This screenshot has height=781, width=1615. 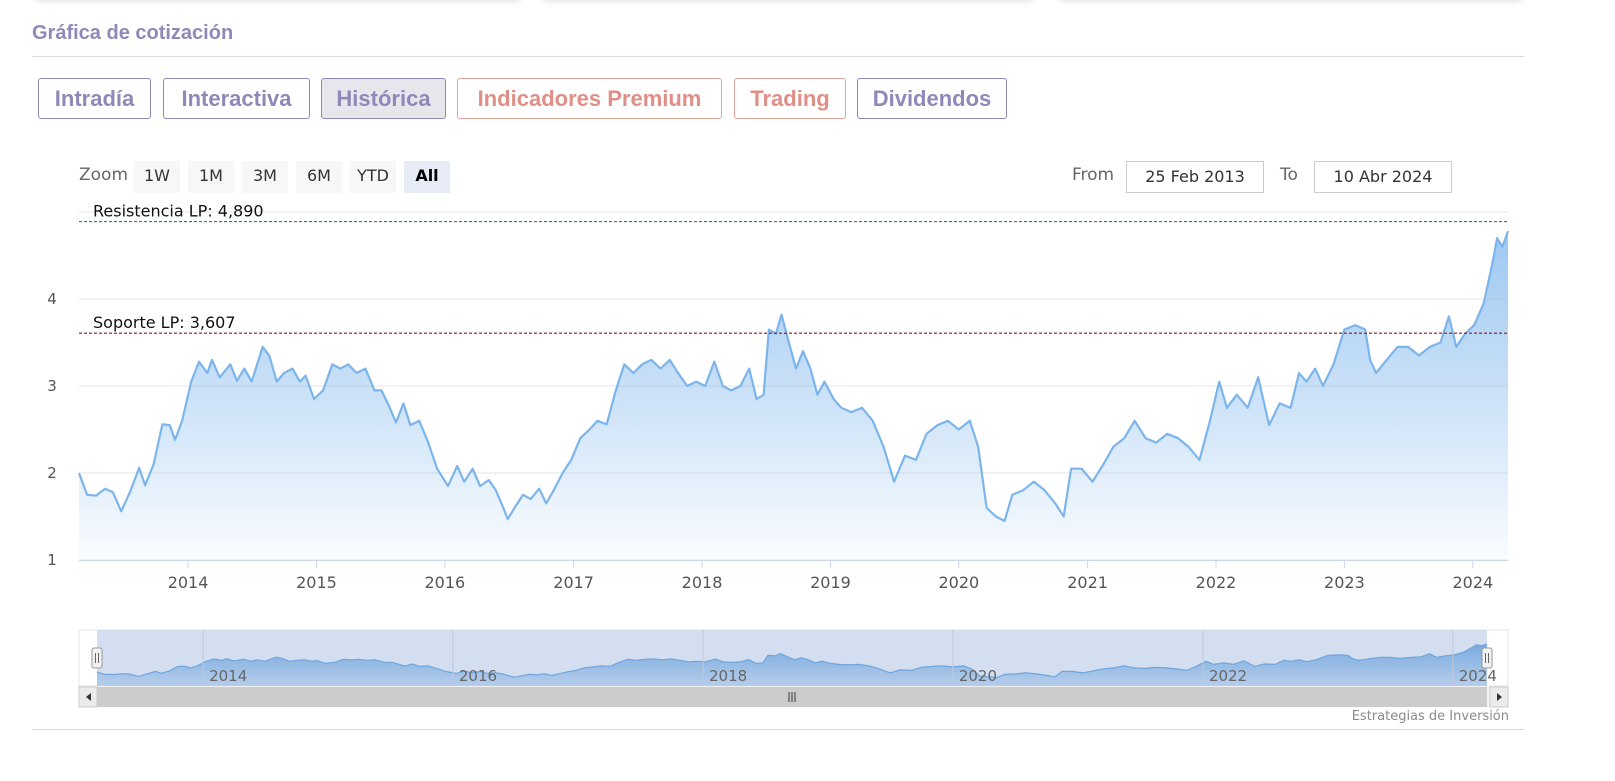 I want to click on y-tick-label: 2, so click(x=52, y=473).